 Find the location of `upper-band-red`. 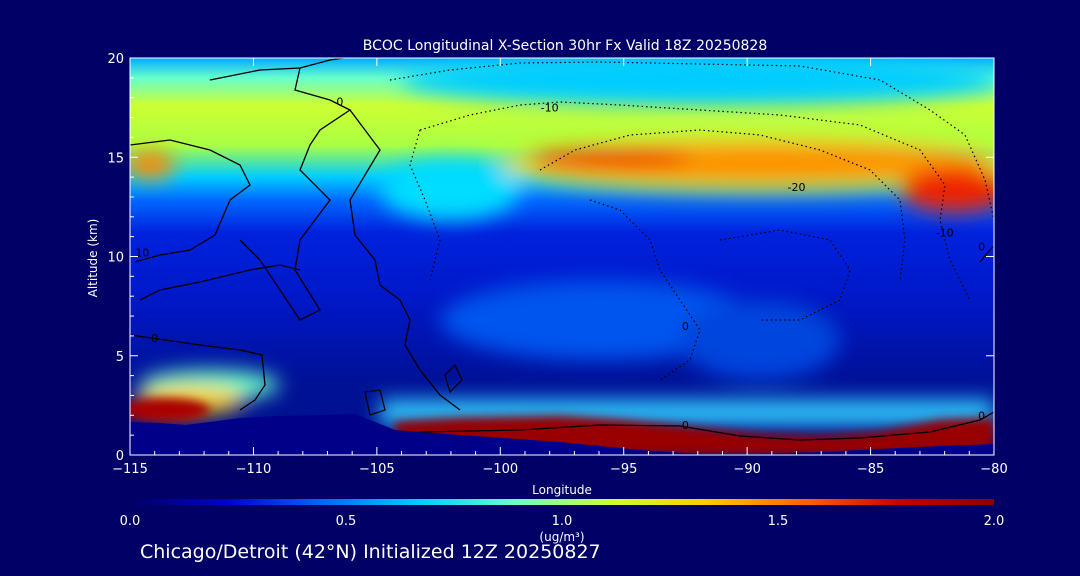

upper-band-red is located at coordinates (610, 158).